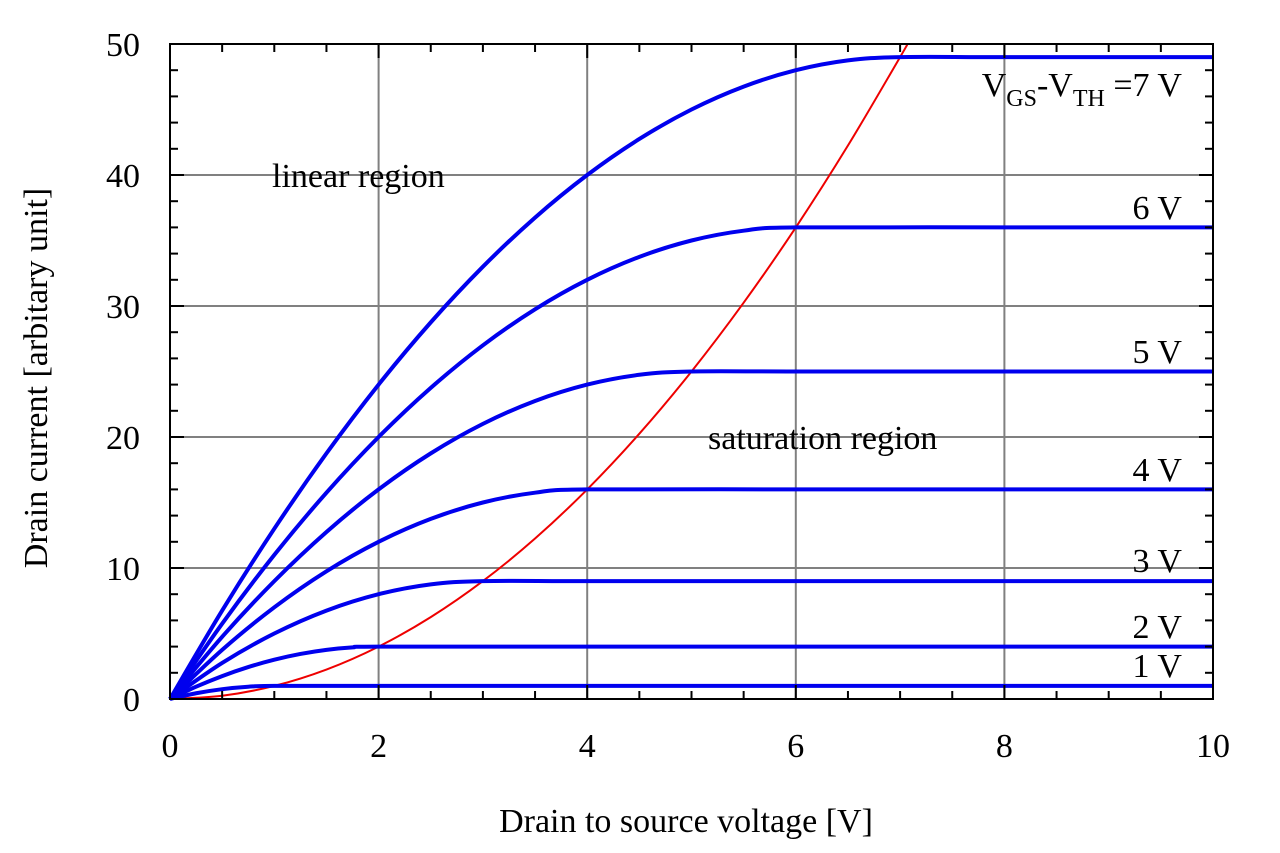 Image resolution: width=1280 pixels, height=853 pixels. Describe the element at coordinates (1158, 470) in the screenshot. I see `curve-label-vov-4: 4 V` at that location.